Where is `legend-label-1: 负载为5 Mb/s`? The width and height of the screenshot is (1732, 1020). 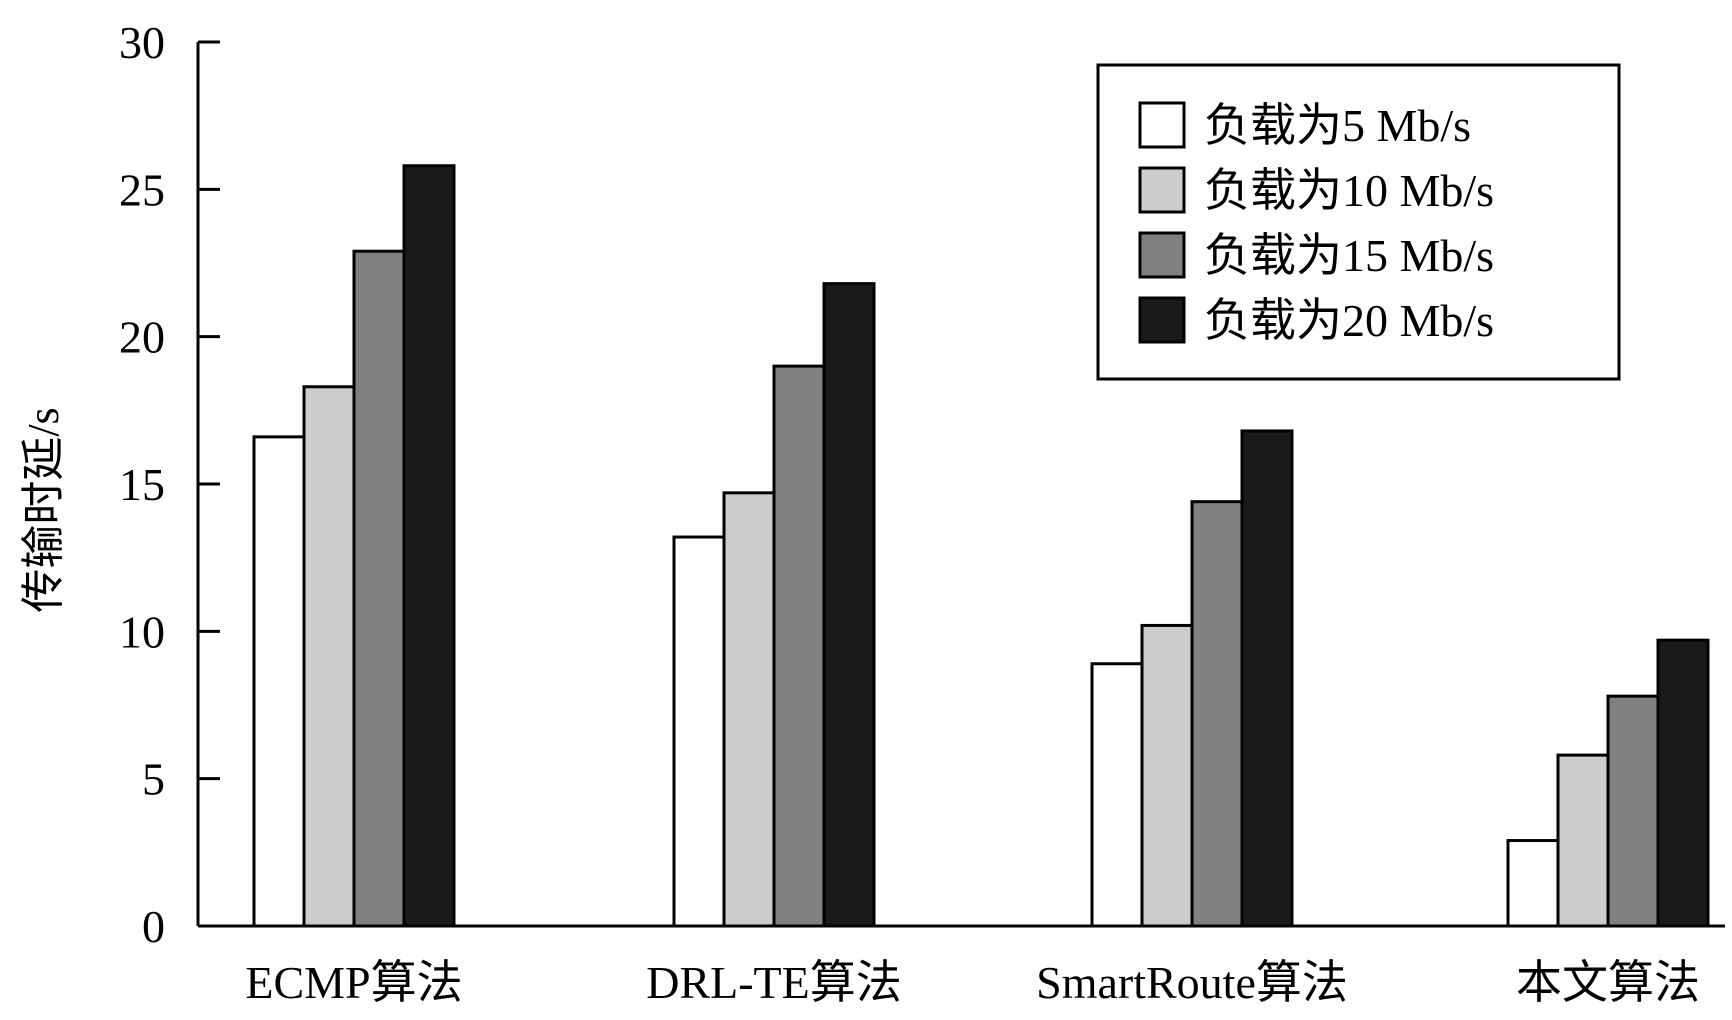 legend-label-1: 负载为5 Mb/s is located at coordinates (1337, 125).